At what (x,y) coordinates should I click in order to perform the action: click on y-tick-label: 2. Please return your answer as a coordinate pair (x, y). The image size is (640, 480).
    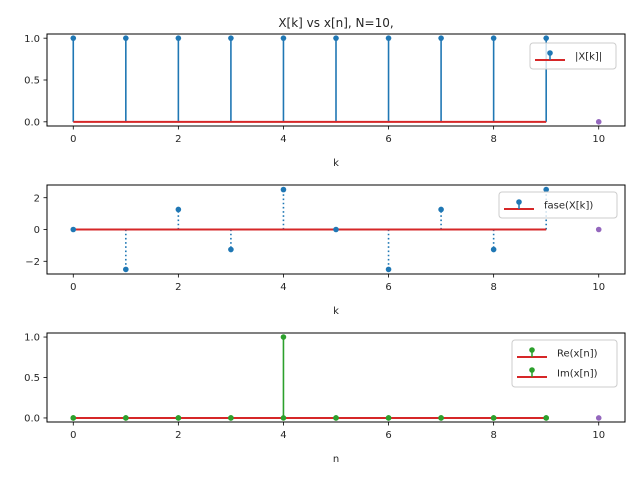
    Looking at the image, I should click on (37, 198).